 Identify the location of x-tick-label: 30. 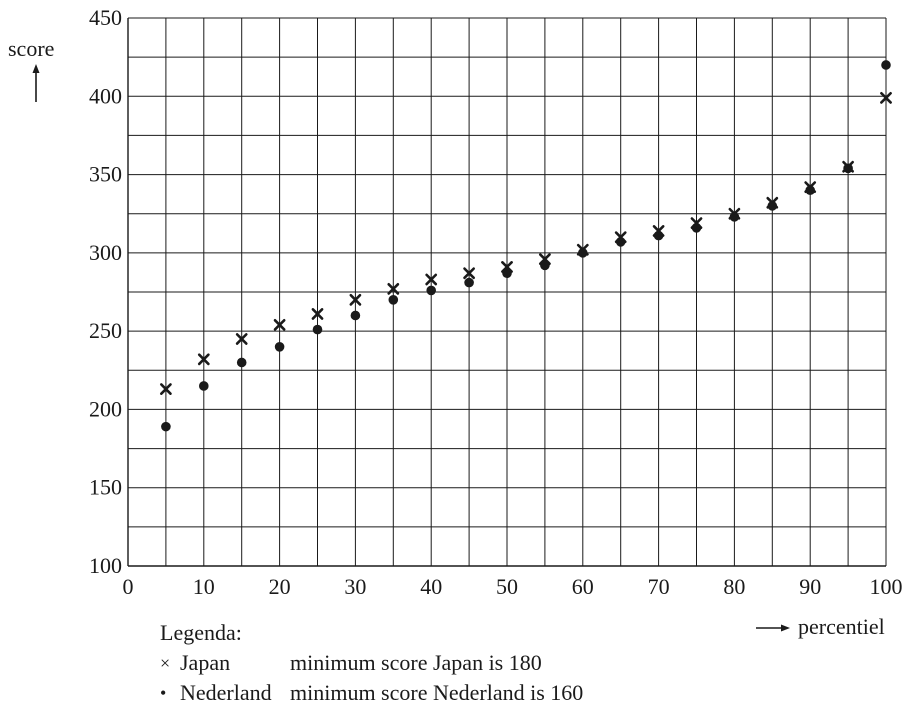
(355, 586).